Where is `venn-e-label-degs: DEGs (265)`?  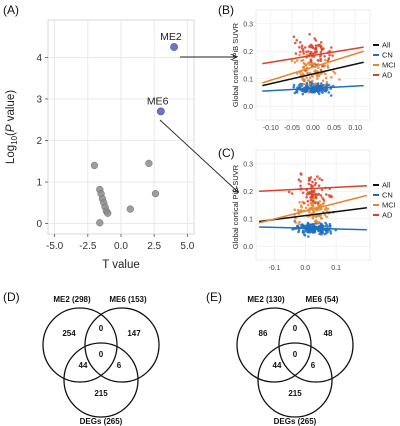 venn-e-label-degs: DEGs (265) is located at coordinates (295, 421).